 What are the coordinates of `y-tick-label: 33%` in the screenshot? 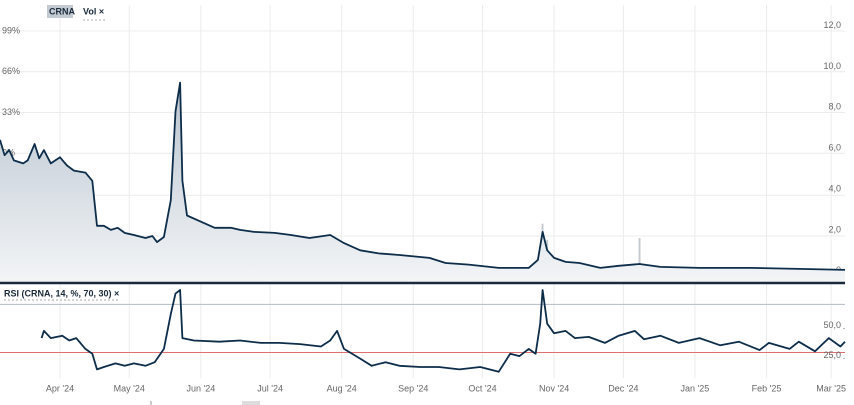 It's located at (11, 112).